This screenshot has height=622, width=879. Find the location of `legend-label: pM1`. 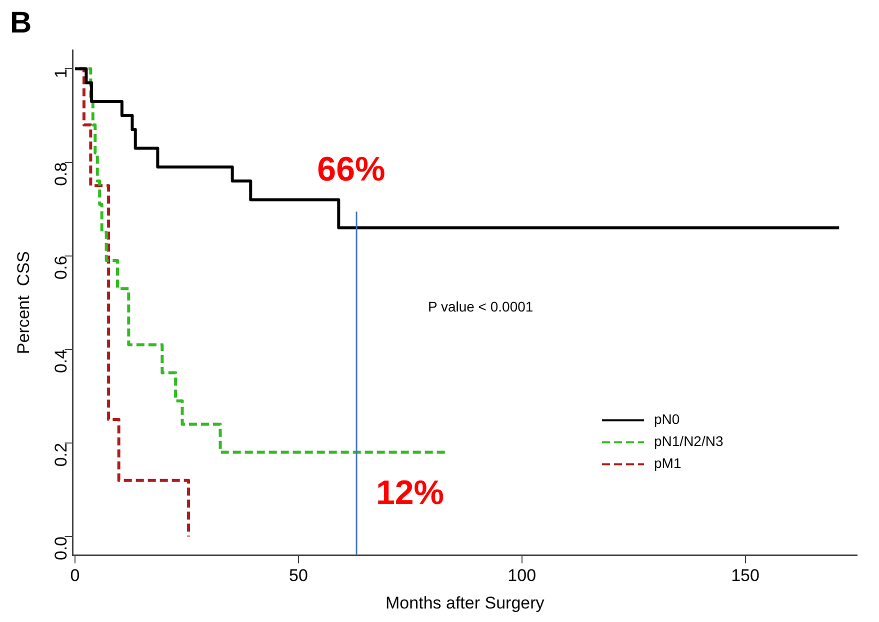

legend-label: pM1 is located at coordinates (668, 463).